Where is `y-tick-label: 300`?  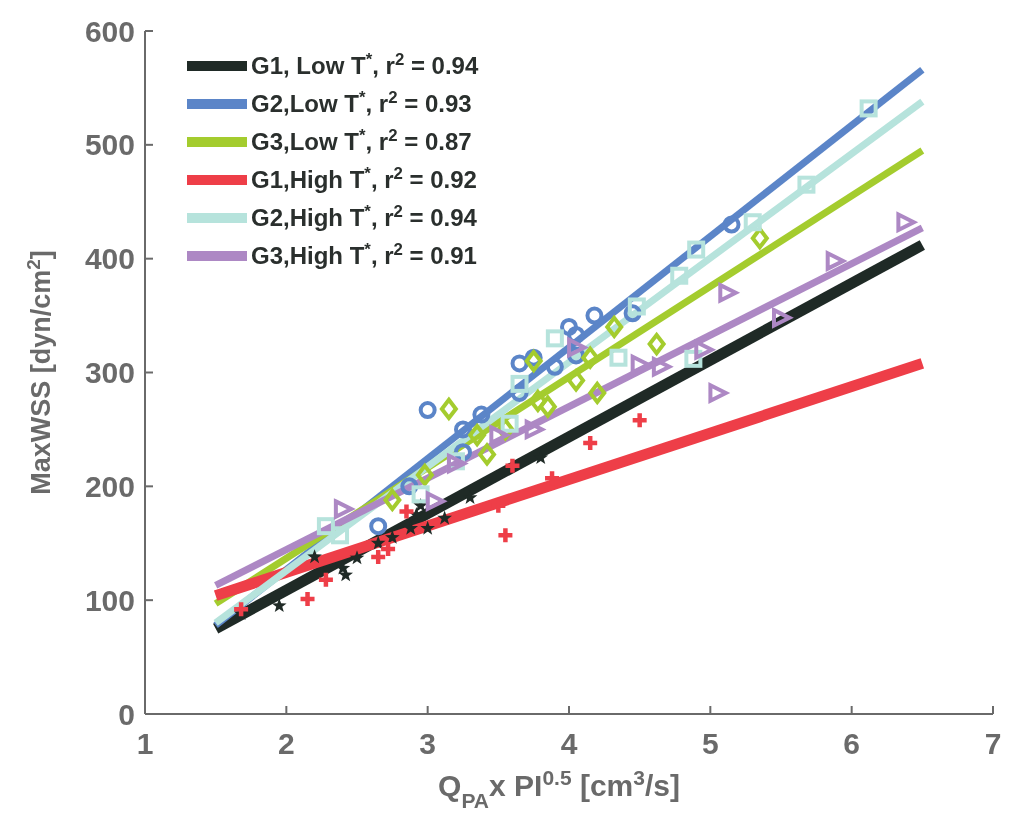
y-tick-label: 300 is located at coordinates (109, 372).